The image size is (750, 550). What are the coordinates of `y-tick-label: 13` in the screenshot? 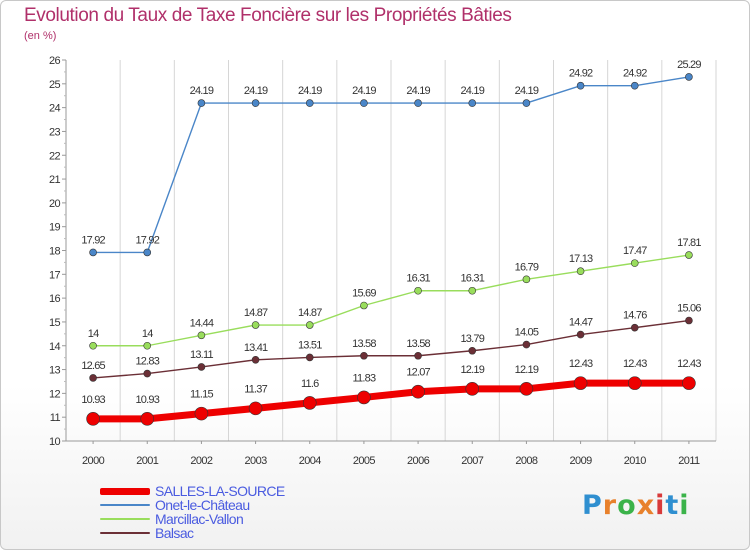 It's located at (55, 371).